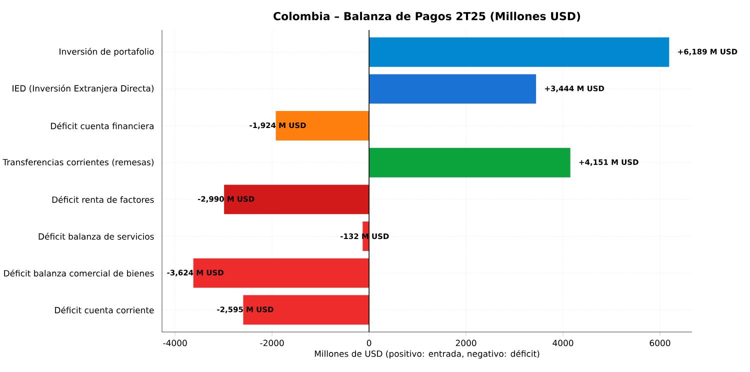 This screenshot has height=372, width=750. I want to click on x-tick-label: -4000, so click(175, 343).